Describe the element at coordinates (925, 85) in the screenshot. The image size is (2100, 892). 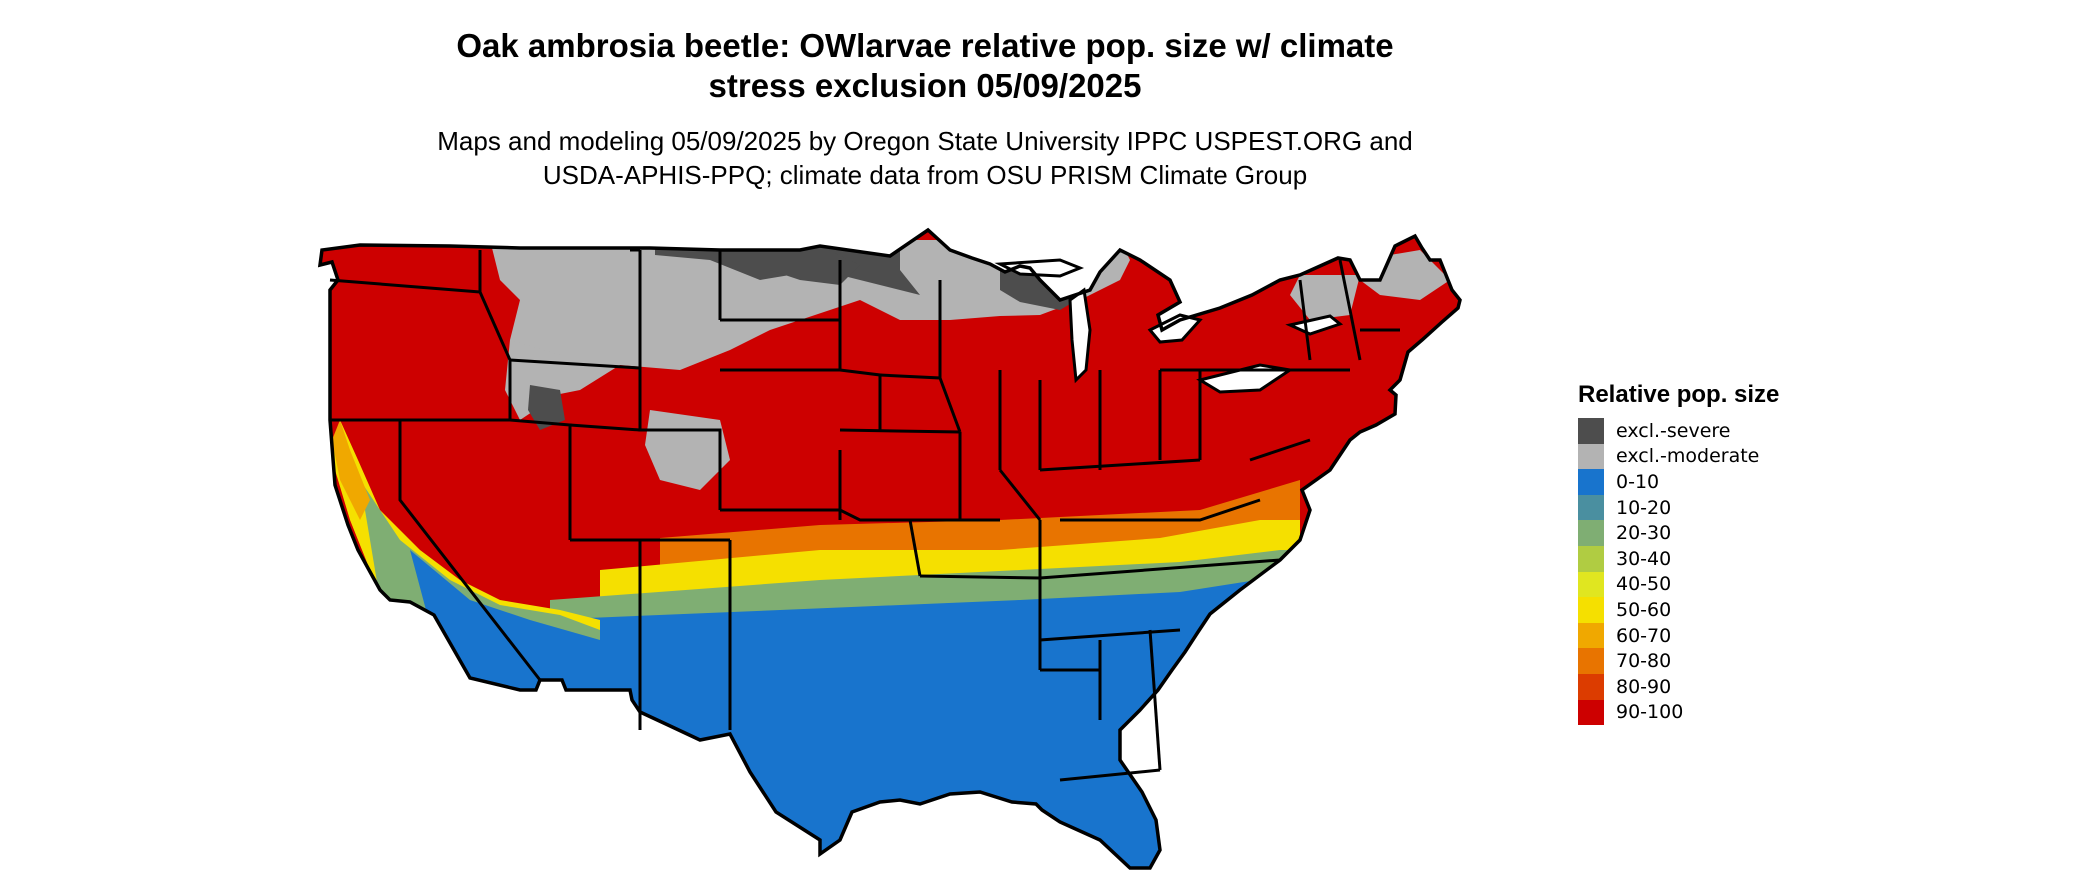
I see `map-title-line-2: stress exclusion 05/09/2025` at that location.